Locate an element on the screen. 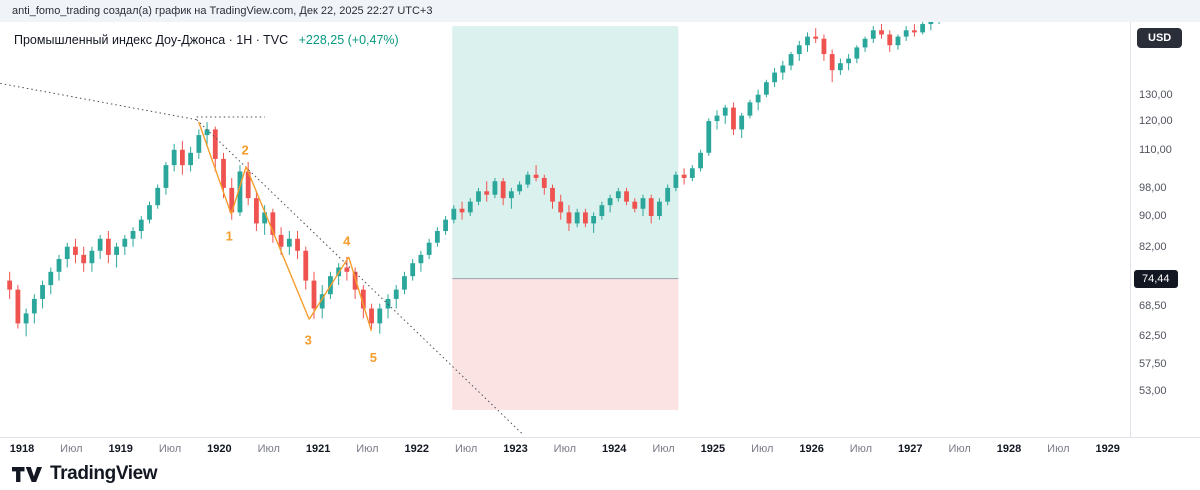 The width and height of the screenshot is (1200, 490). tradingview-logo-icon is located at coordinates (27, 474).